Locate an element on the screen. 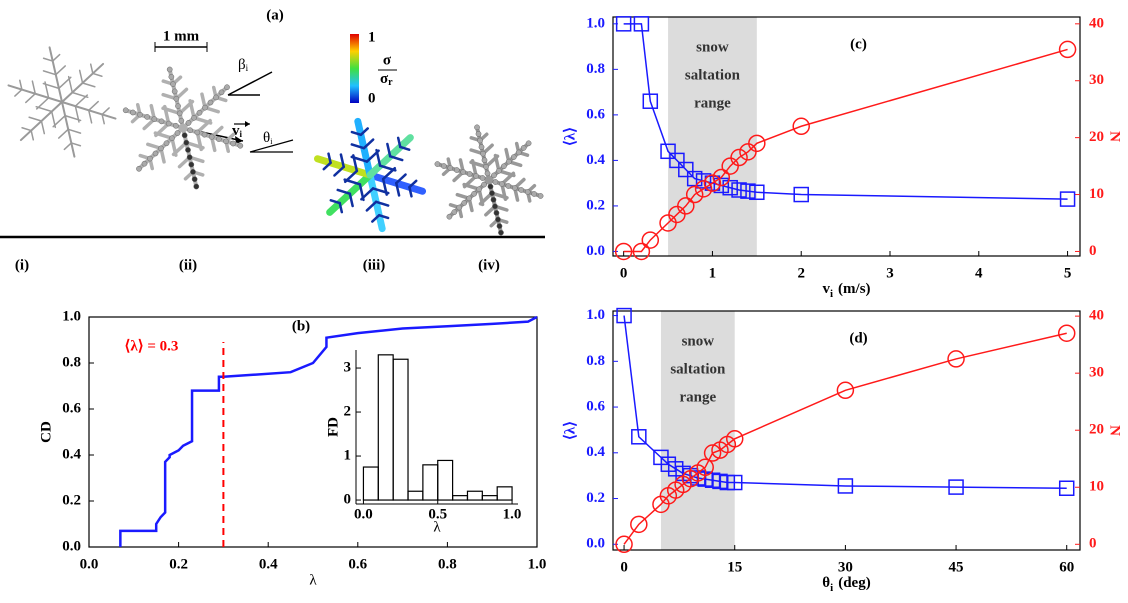  y2-tick-label: 0 is located at coordinates (1093, 251).